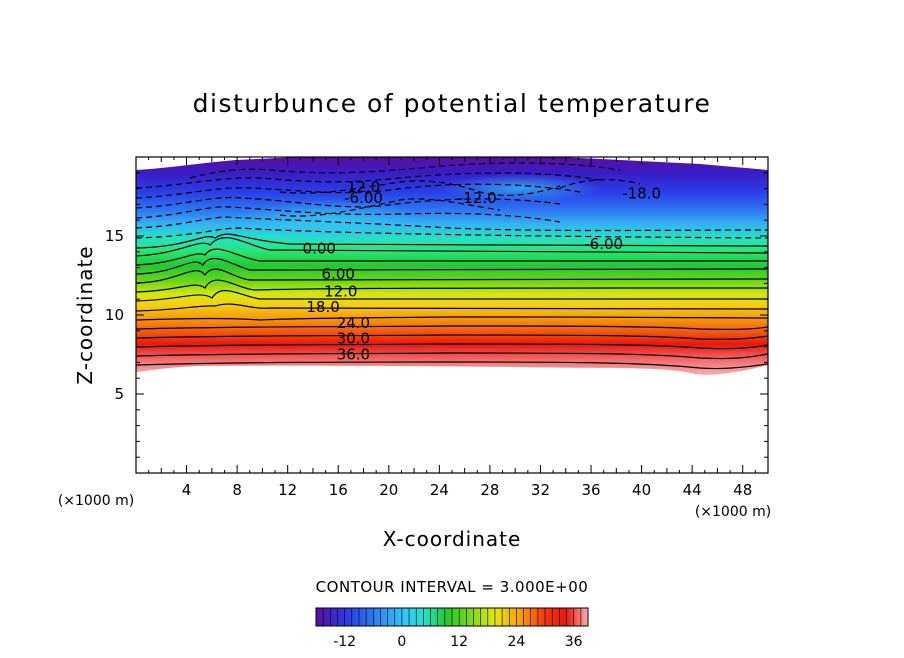 This screenshot has height=658, width=904. I want to click on x-tick-label: 36, so click(590, 490).